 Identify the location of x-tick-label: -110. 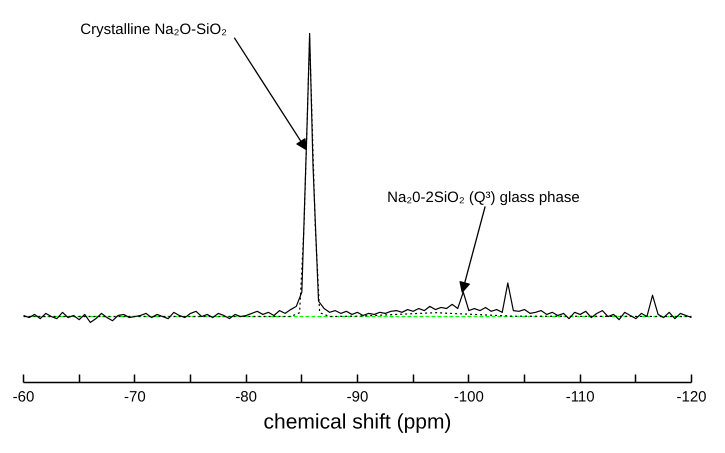
(580, 397).